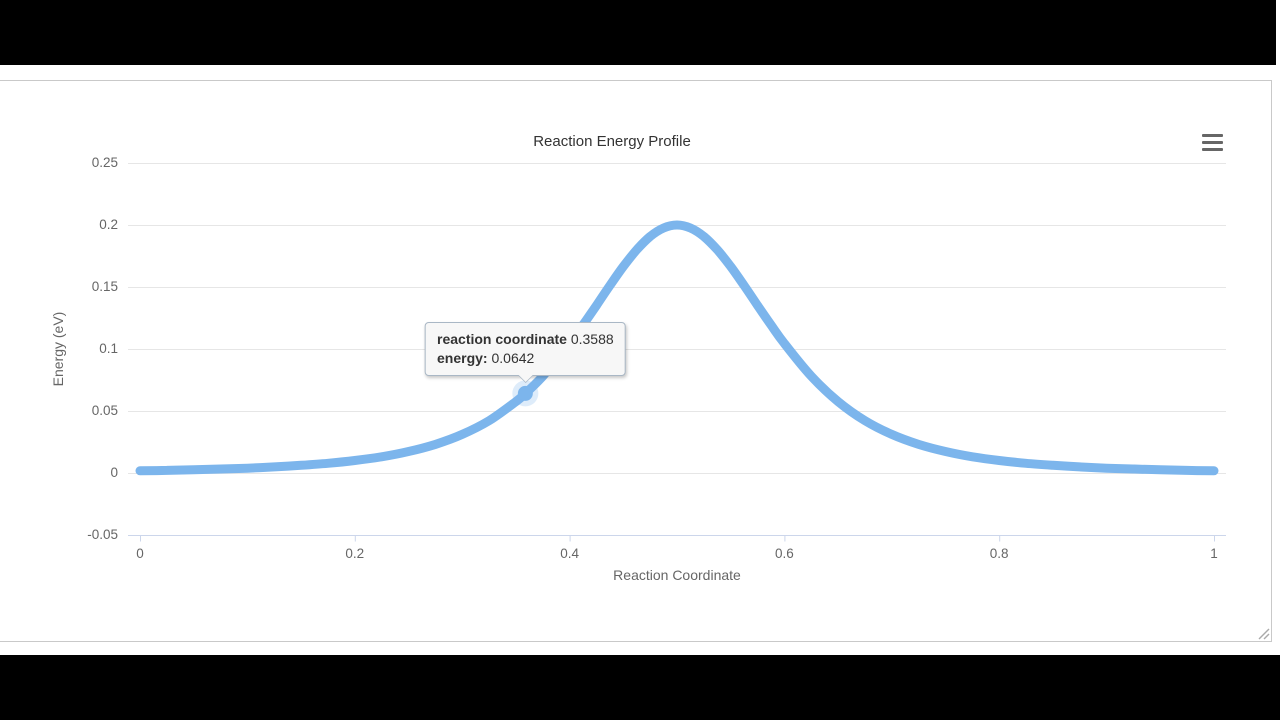 This screenshot has width=1280, height=720. I want to click on tooltip-value: 0.3588, so click(592, 339).